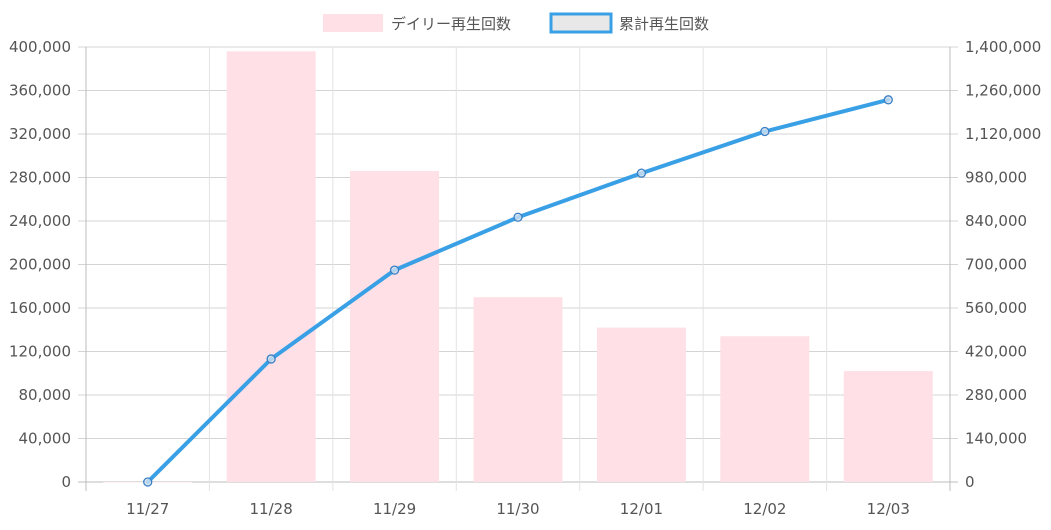 This screenshot has width=1051, height=530. What do you see at coordinates (517, 509) in the screenshot?
I see `x-tick-label: 11/30` at bounding box center [517, 509].